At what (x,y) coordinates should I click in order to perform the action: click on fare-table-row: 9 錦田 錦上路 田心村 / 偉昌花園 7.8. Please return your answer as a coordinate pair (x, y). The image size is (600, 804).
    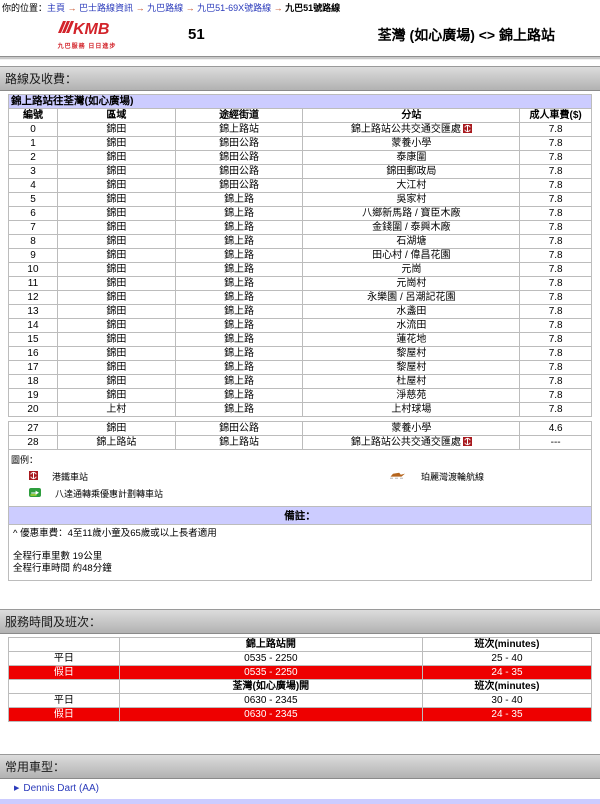
    Looking at the image, I should click on (300, 255).